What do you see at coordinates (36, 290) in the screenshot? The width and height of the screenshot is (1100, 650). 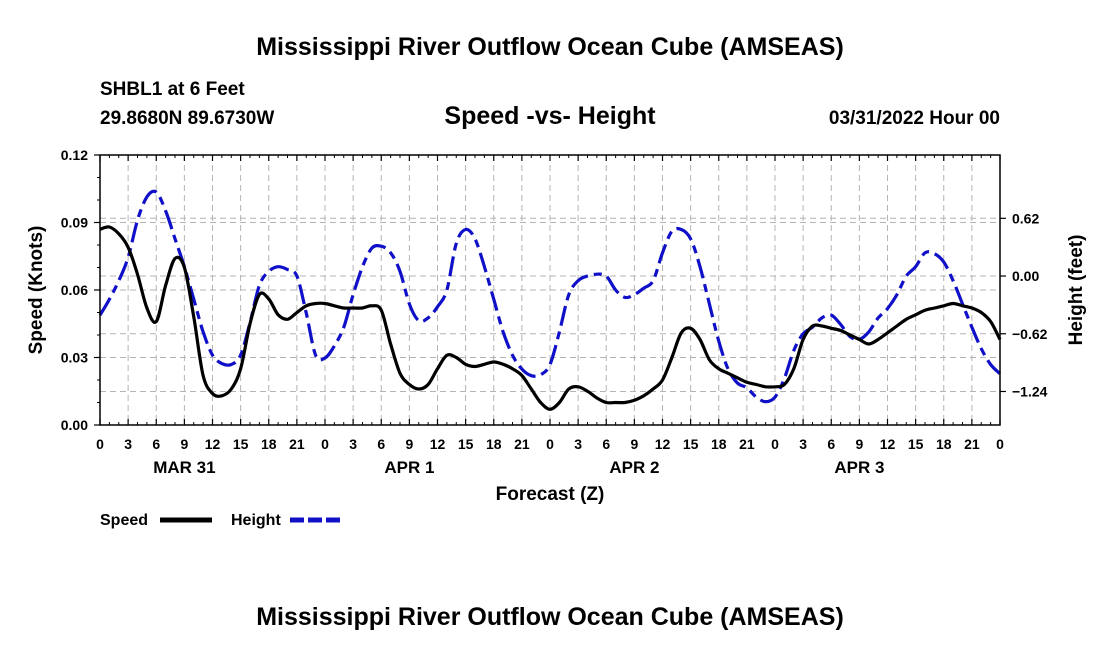 I see `y-axis-title: Speed (Knots)` at bounding box center [36, 290].